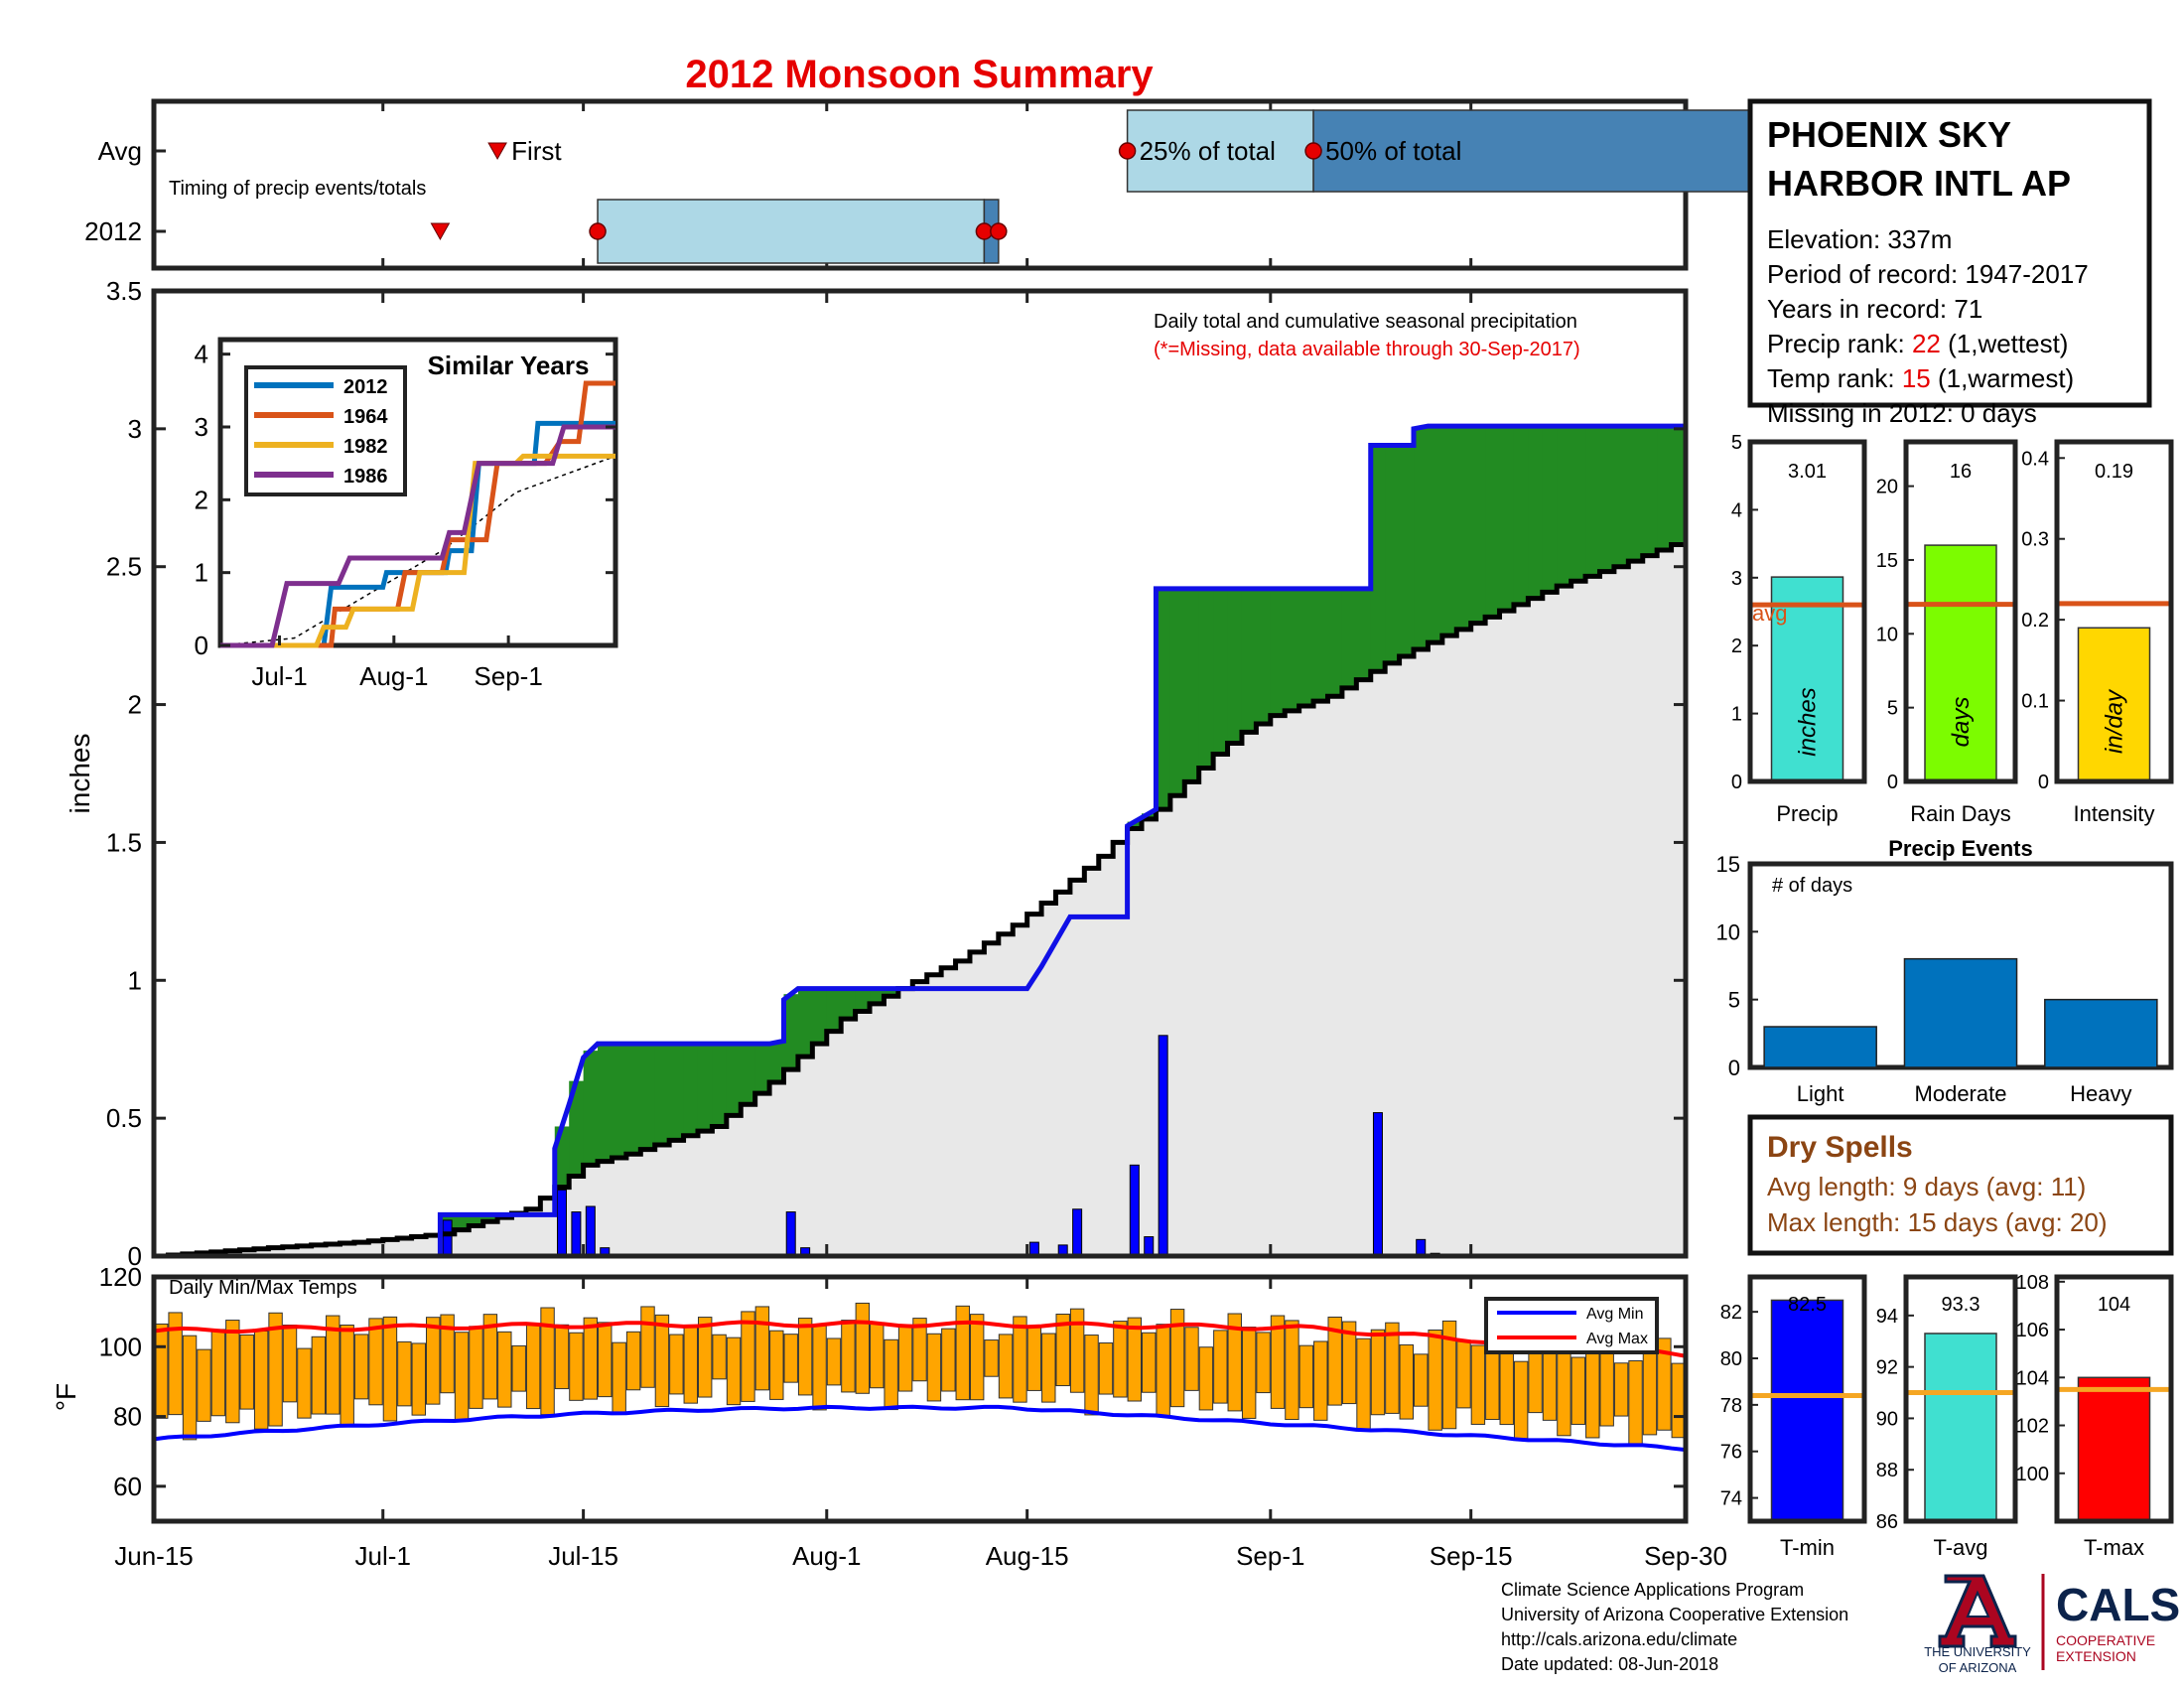 The image size is (2184, 1688). What do you see at coordinates (1960, 1427) in the screenshot?
I see `tavg_bar-value-bar` at bounding box center [1960, 1427].